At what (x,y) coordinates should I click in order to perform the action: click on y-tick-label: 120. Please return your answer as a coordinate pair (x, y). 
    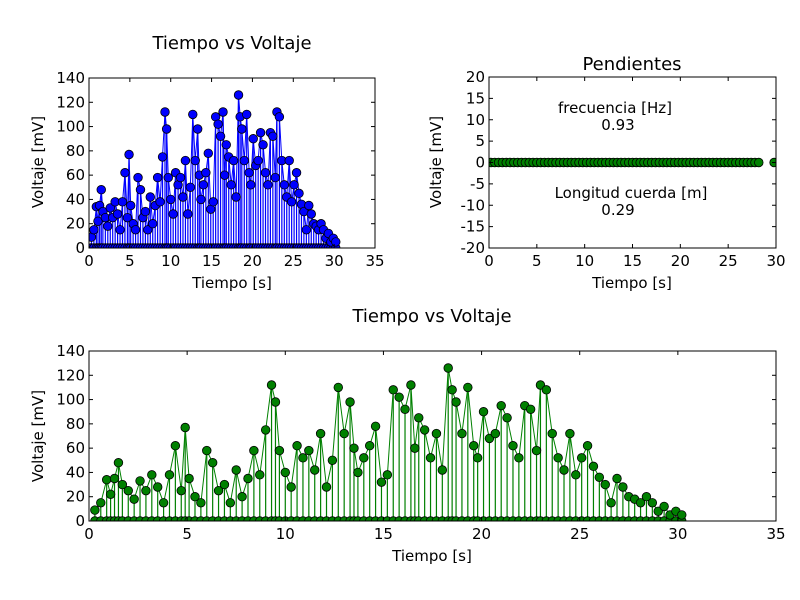
    Looking at the image, I should click on (70, 102).